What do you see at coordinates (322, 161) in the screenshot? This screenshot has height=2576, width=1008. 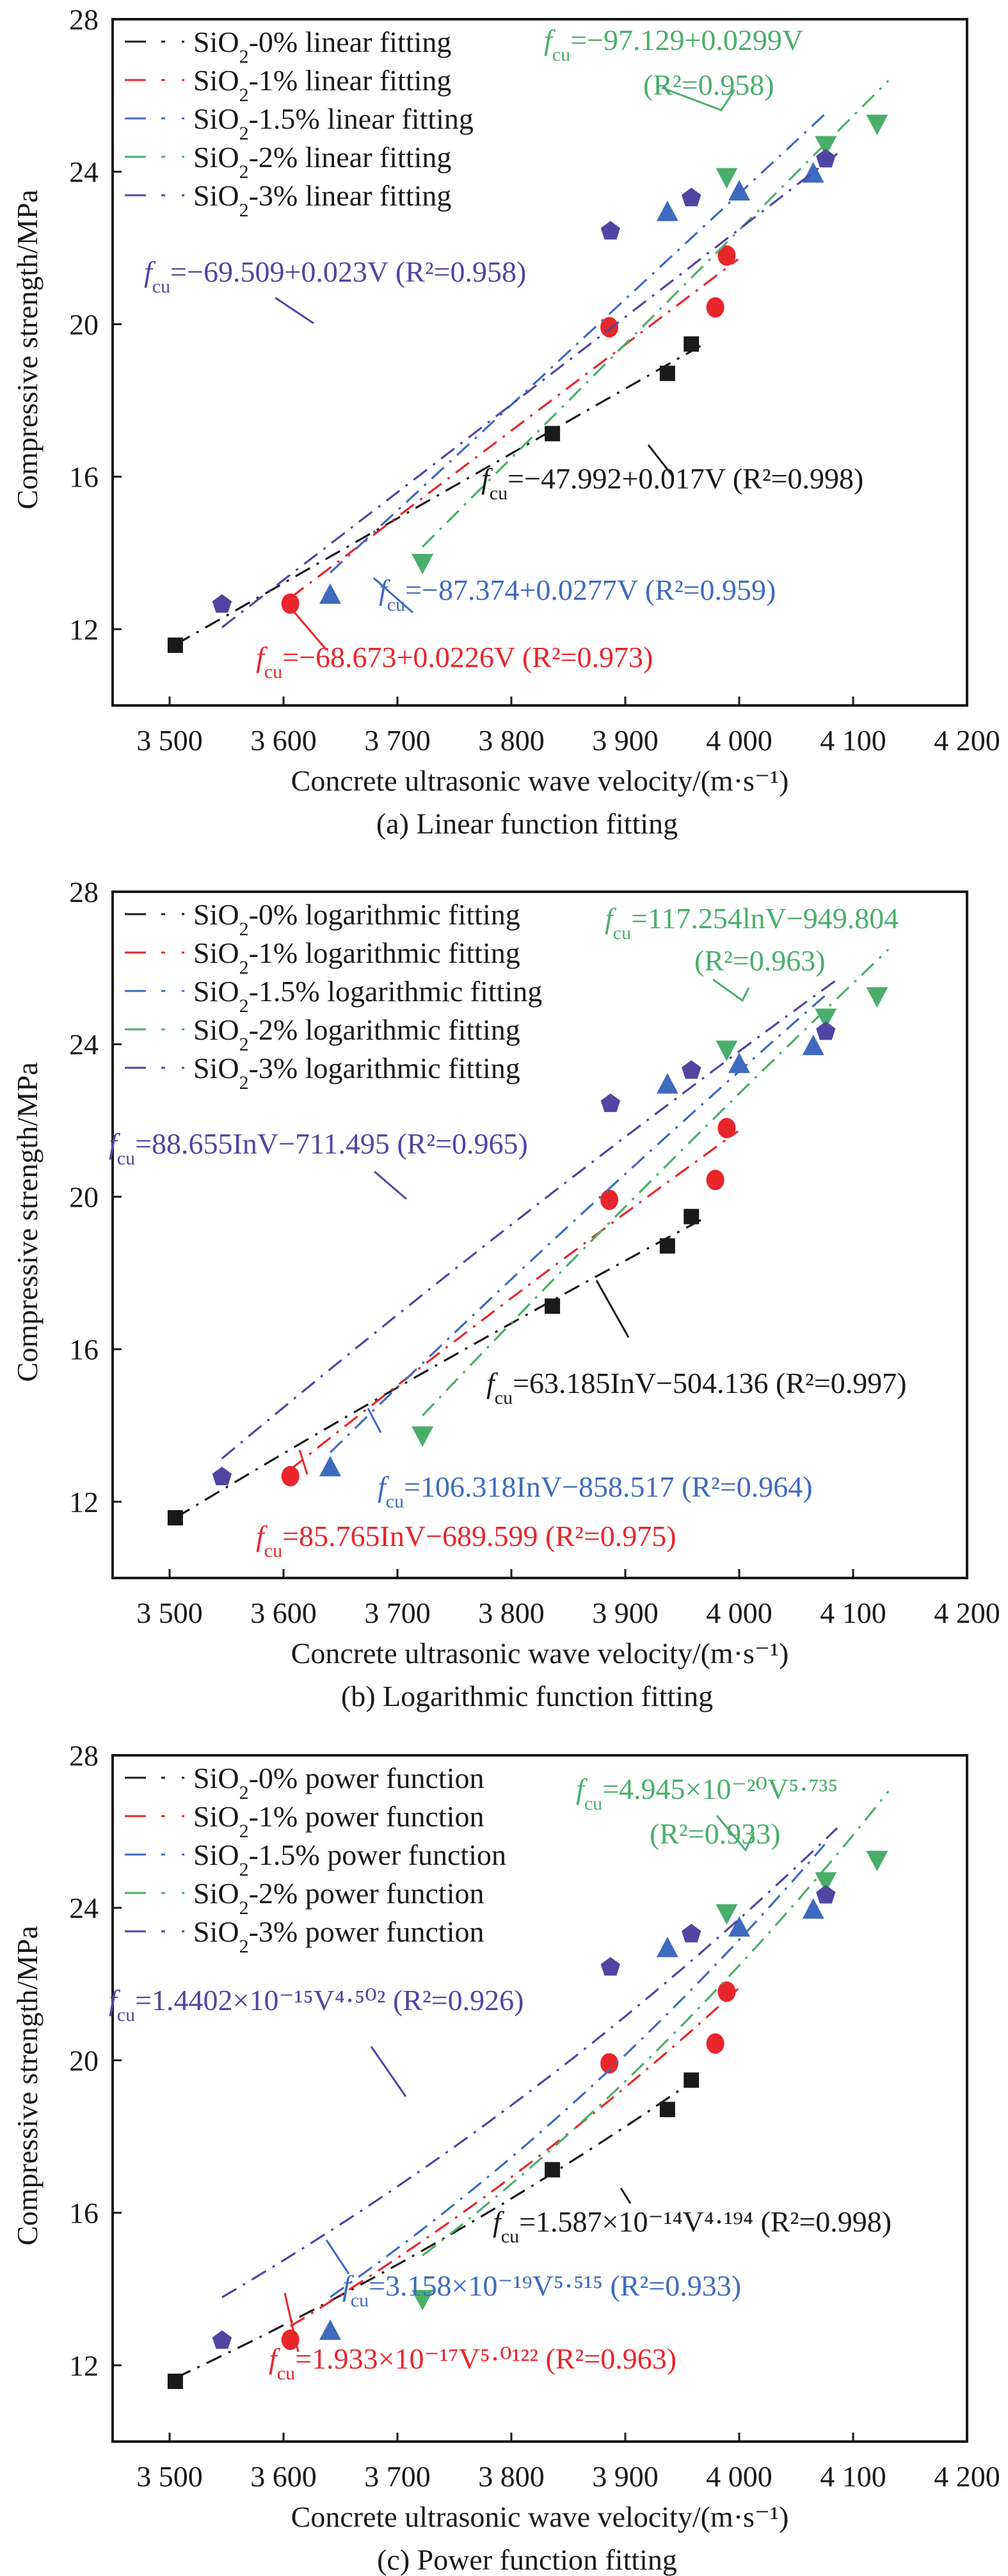 I see `legend-label: SiO2-2% linear fitting` at bounding box center [322, 161].